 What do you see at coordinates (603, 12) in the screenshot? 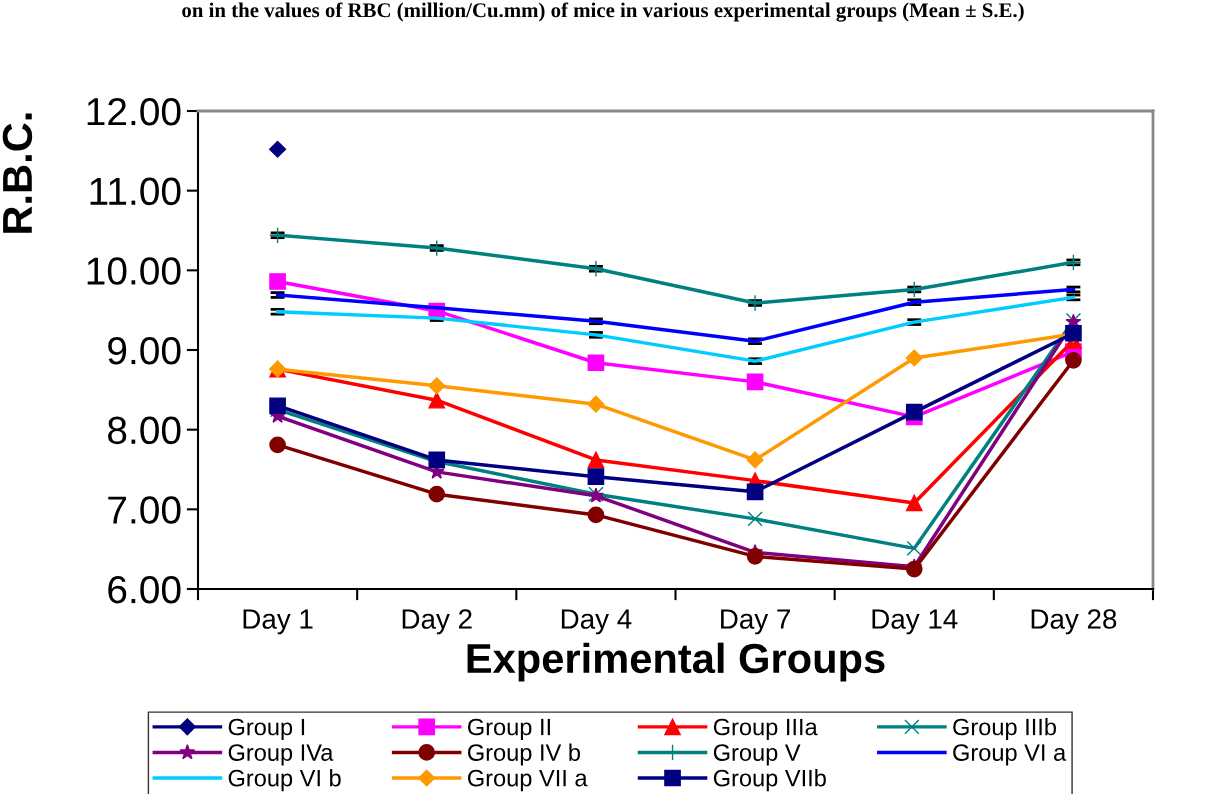
I see `chart-title: on in the values of RBC (million/Cu.mm) of mice in various experimental groups (Mean ± S.E.)` at bounding box center [603, 12].